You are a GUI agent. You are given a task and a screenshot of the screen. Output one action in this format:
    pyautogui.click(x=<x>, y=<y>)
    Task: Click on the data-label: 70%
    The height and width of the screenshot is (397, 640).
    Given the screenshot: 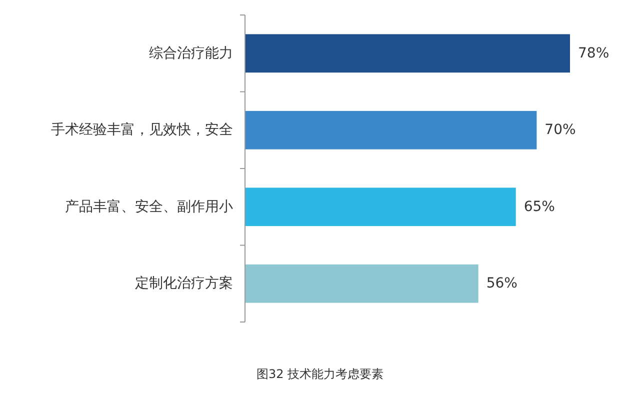 What is the action you would take?
    pyautogui.click(x=560, y=130)
    